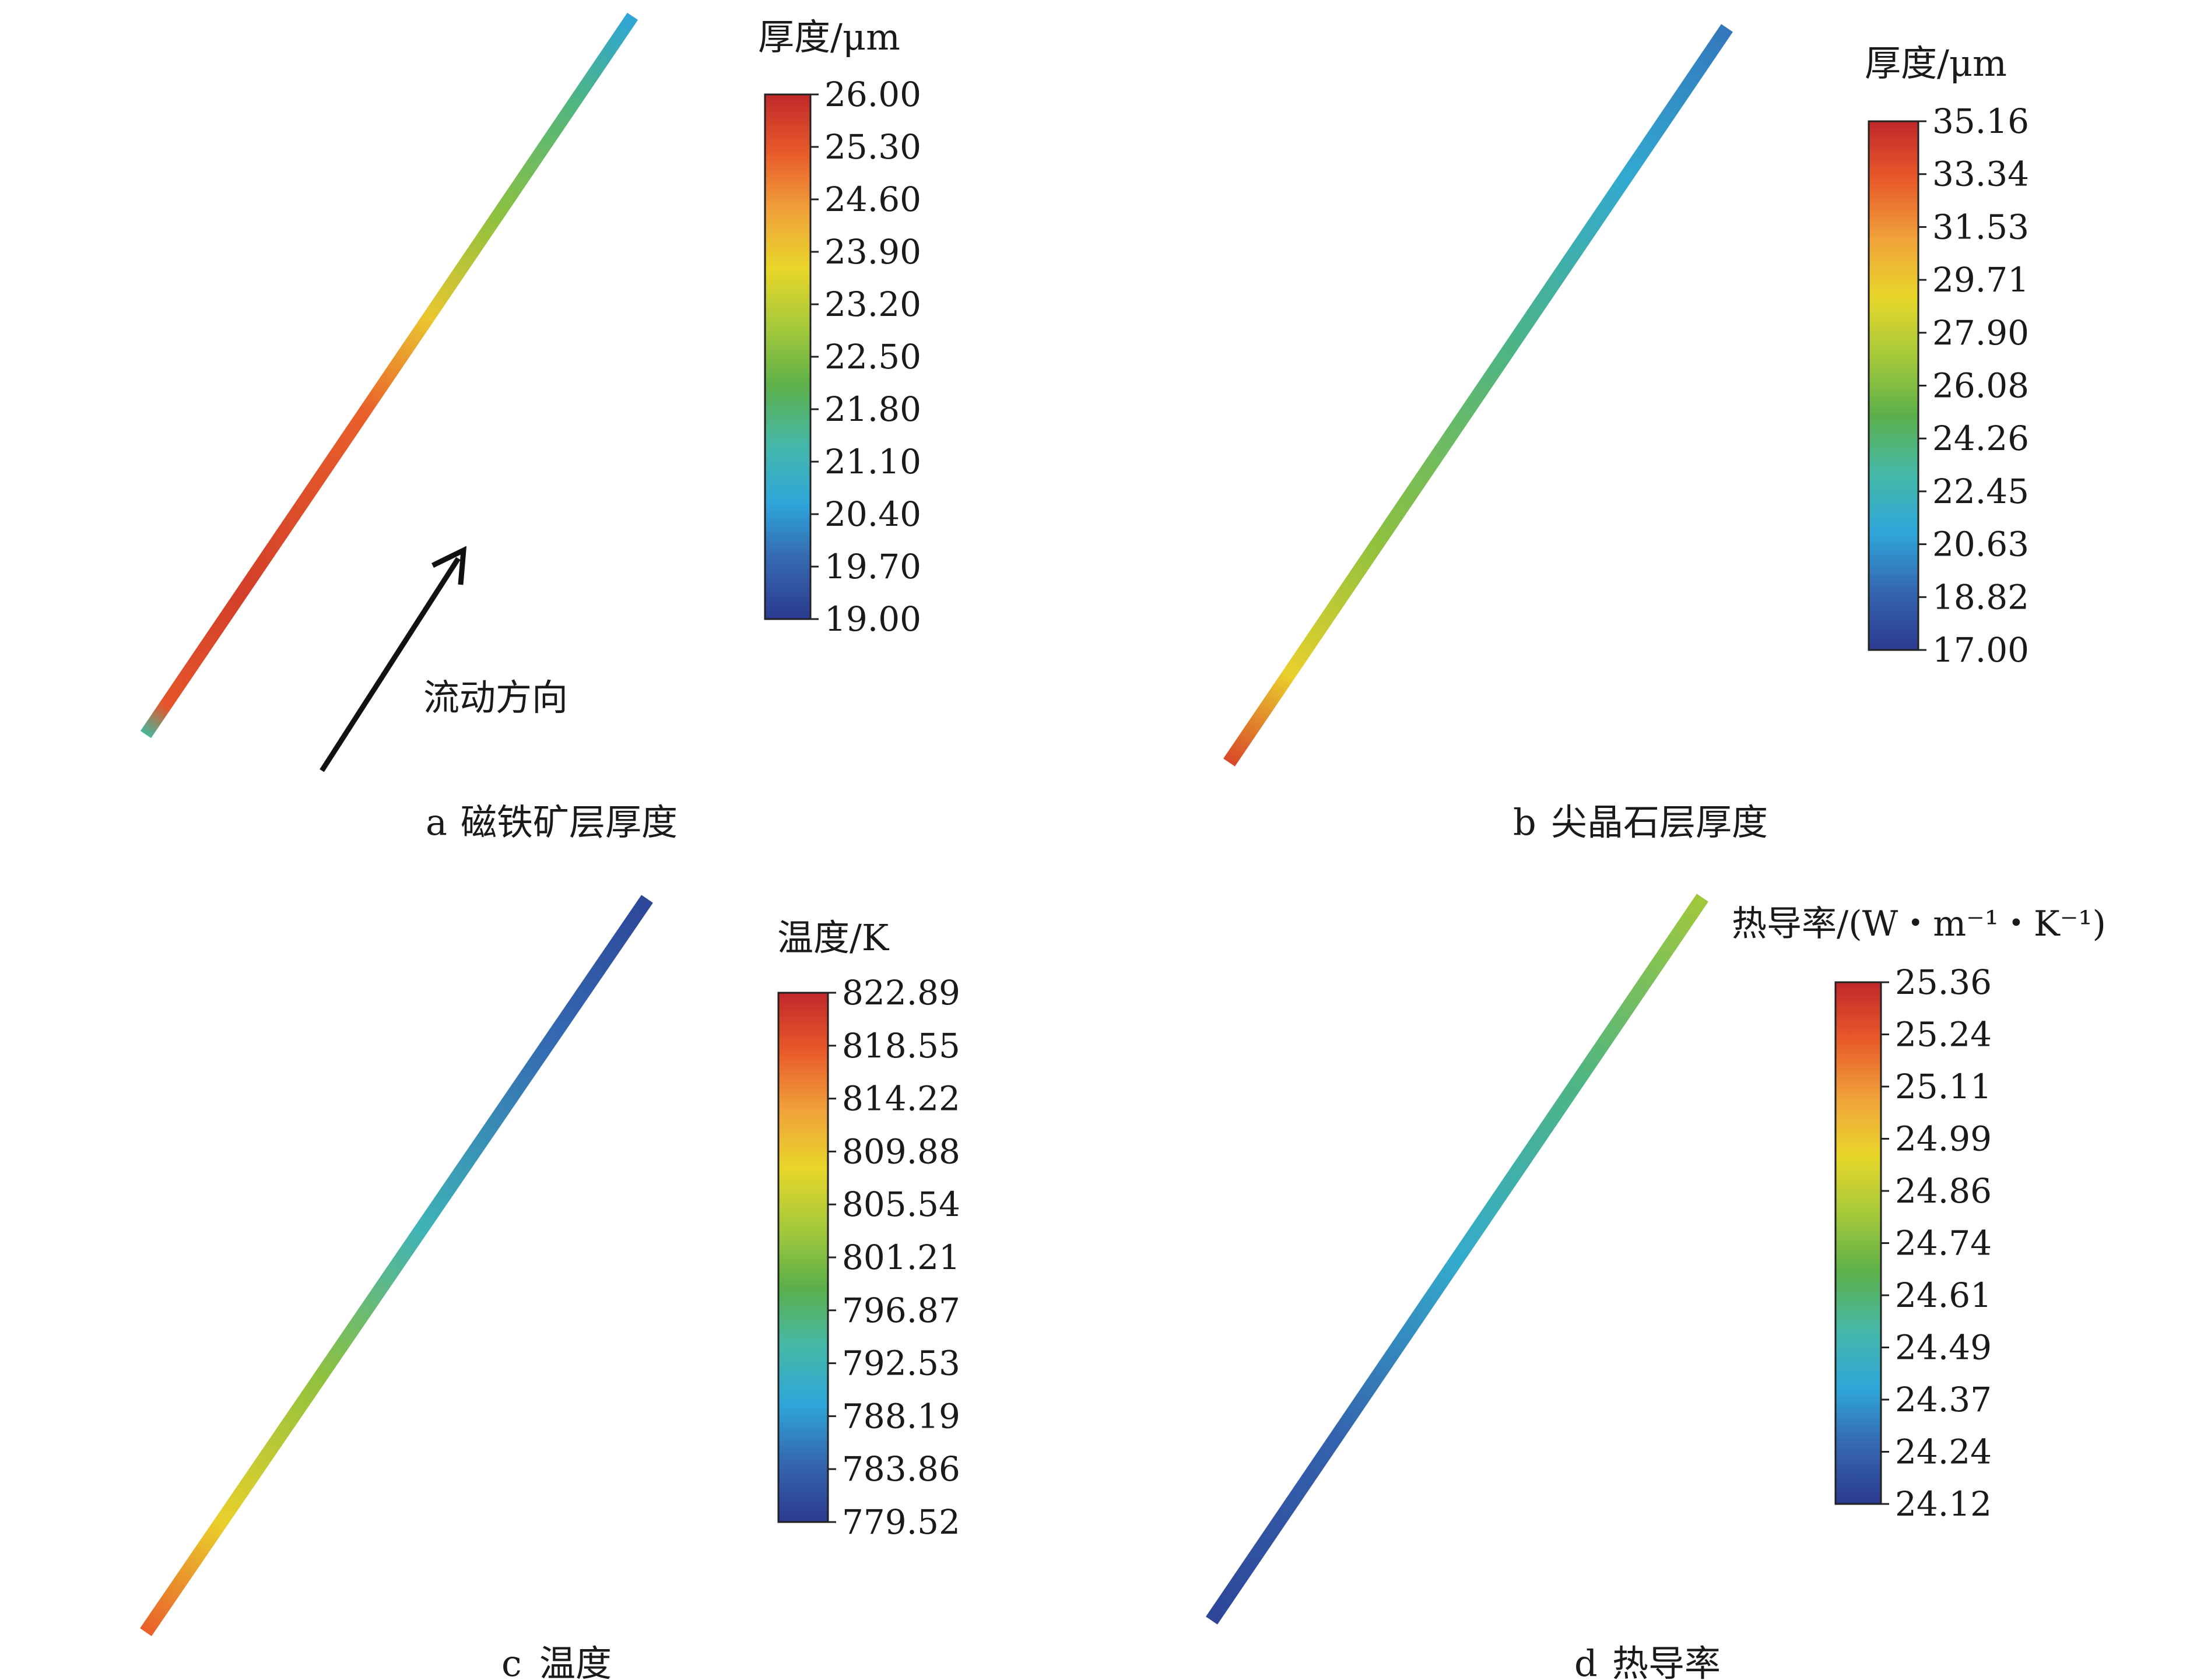 The width and height of the screenshot is (2204, 1680). I want to click on colorbar-tick-label-c: 792.53, so click(901, 1363).